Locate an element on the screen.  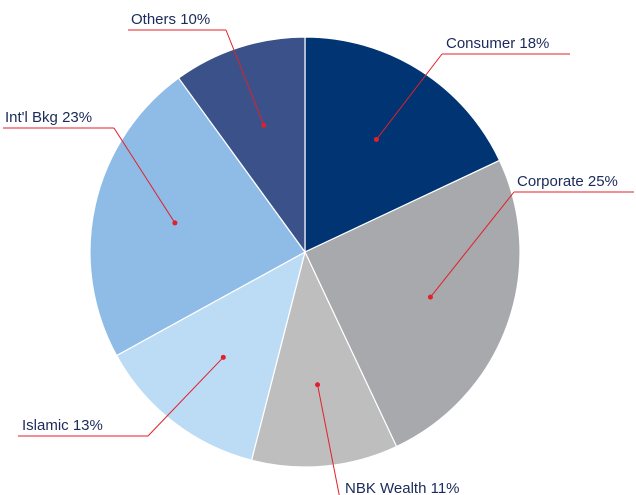
slice-value: 13% is located at coordinates (88, 425).